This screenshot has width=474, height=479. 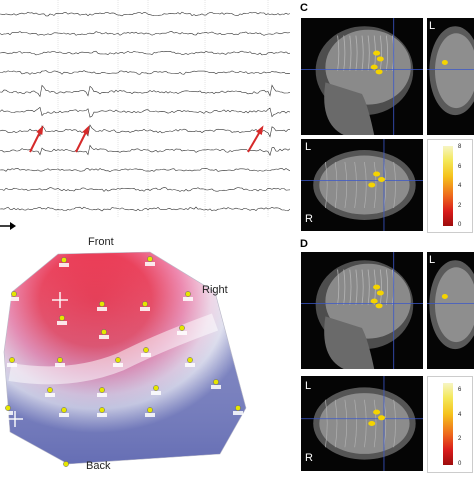 What do you see at coordinates (98, 466) in the screenshot?
I see `topomap-back-label: Back` at bounding box center [98, 466].